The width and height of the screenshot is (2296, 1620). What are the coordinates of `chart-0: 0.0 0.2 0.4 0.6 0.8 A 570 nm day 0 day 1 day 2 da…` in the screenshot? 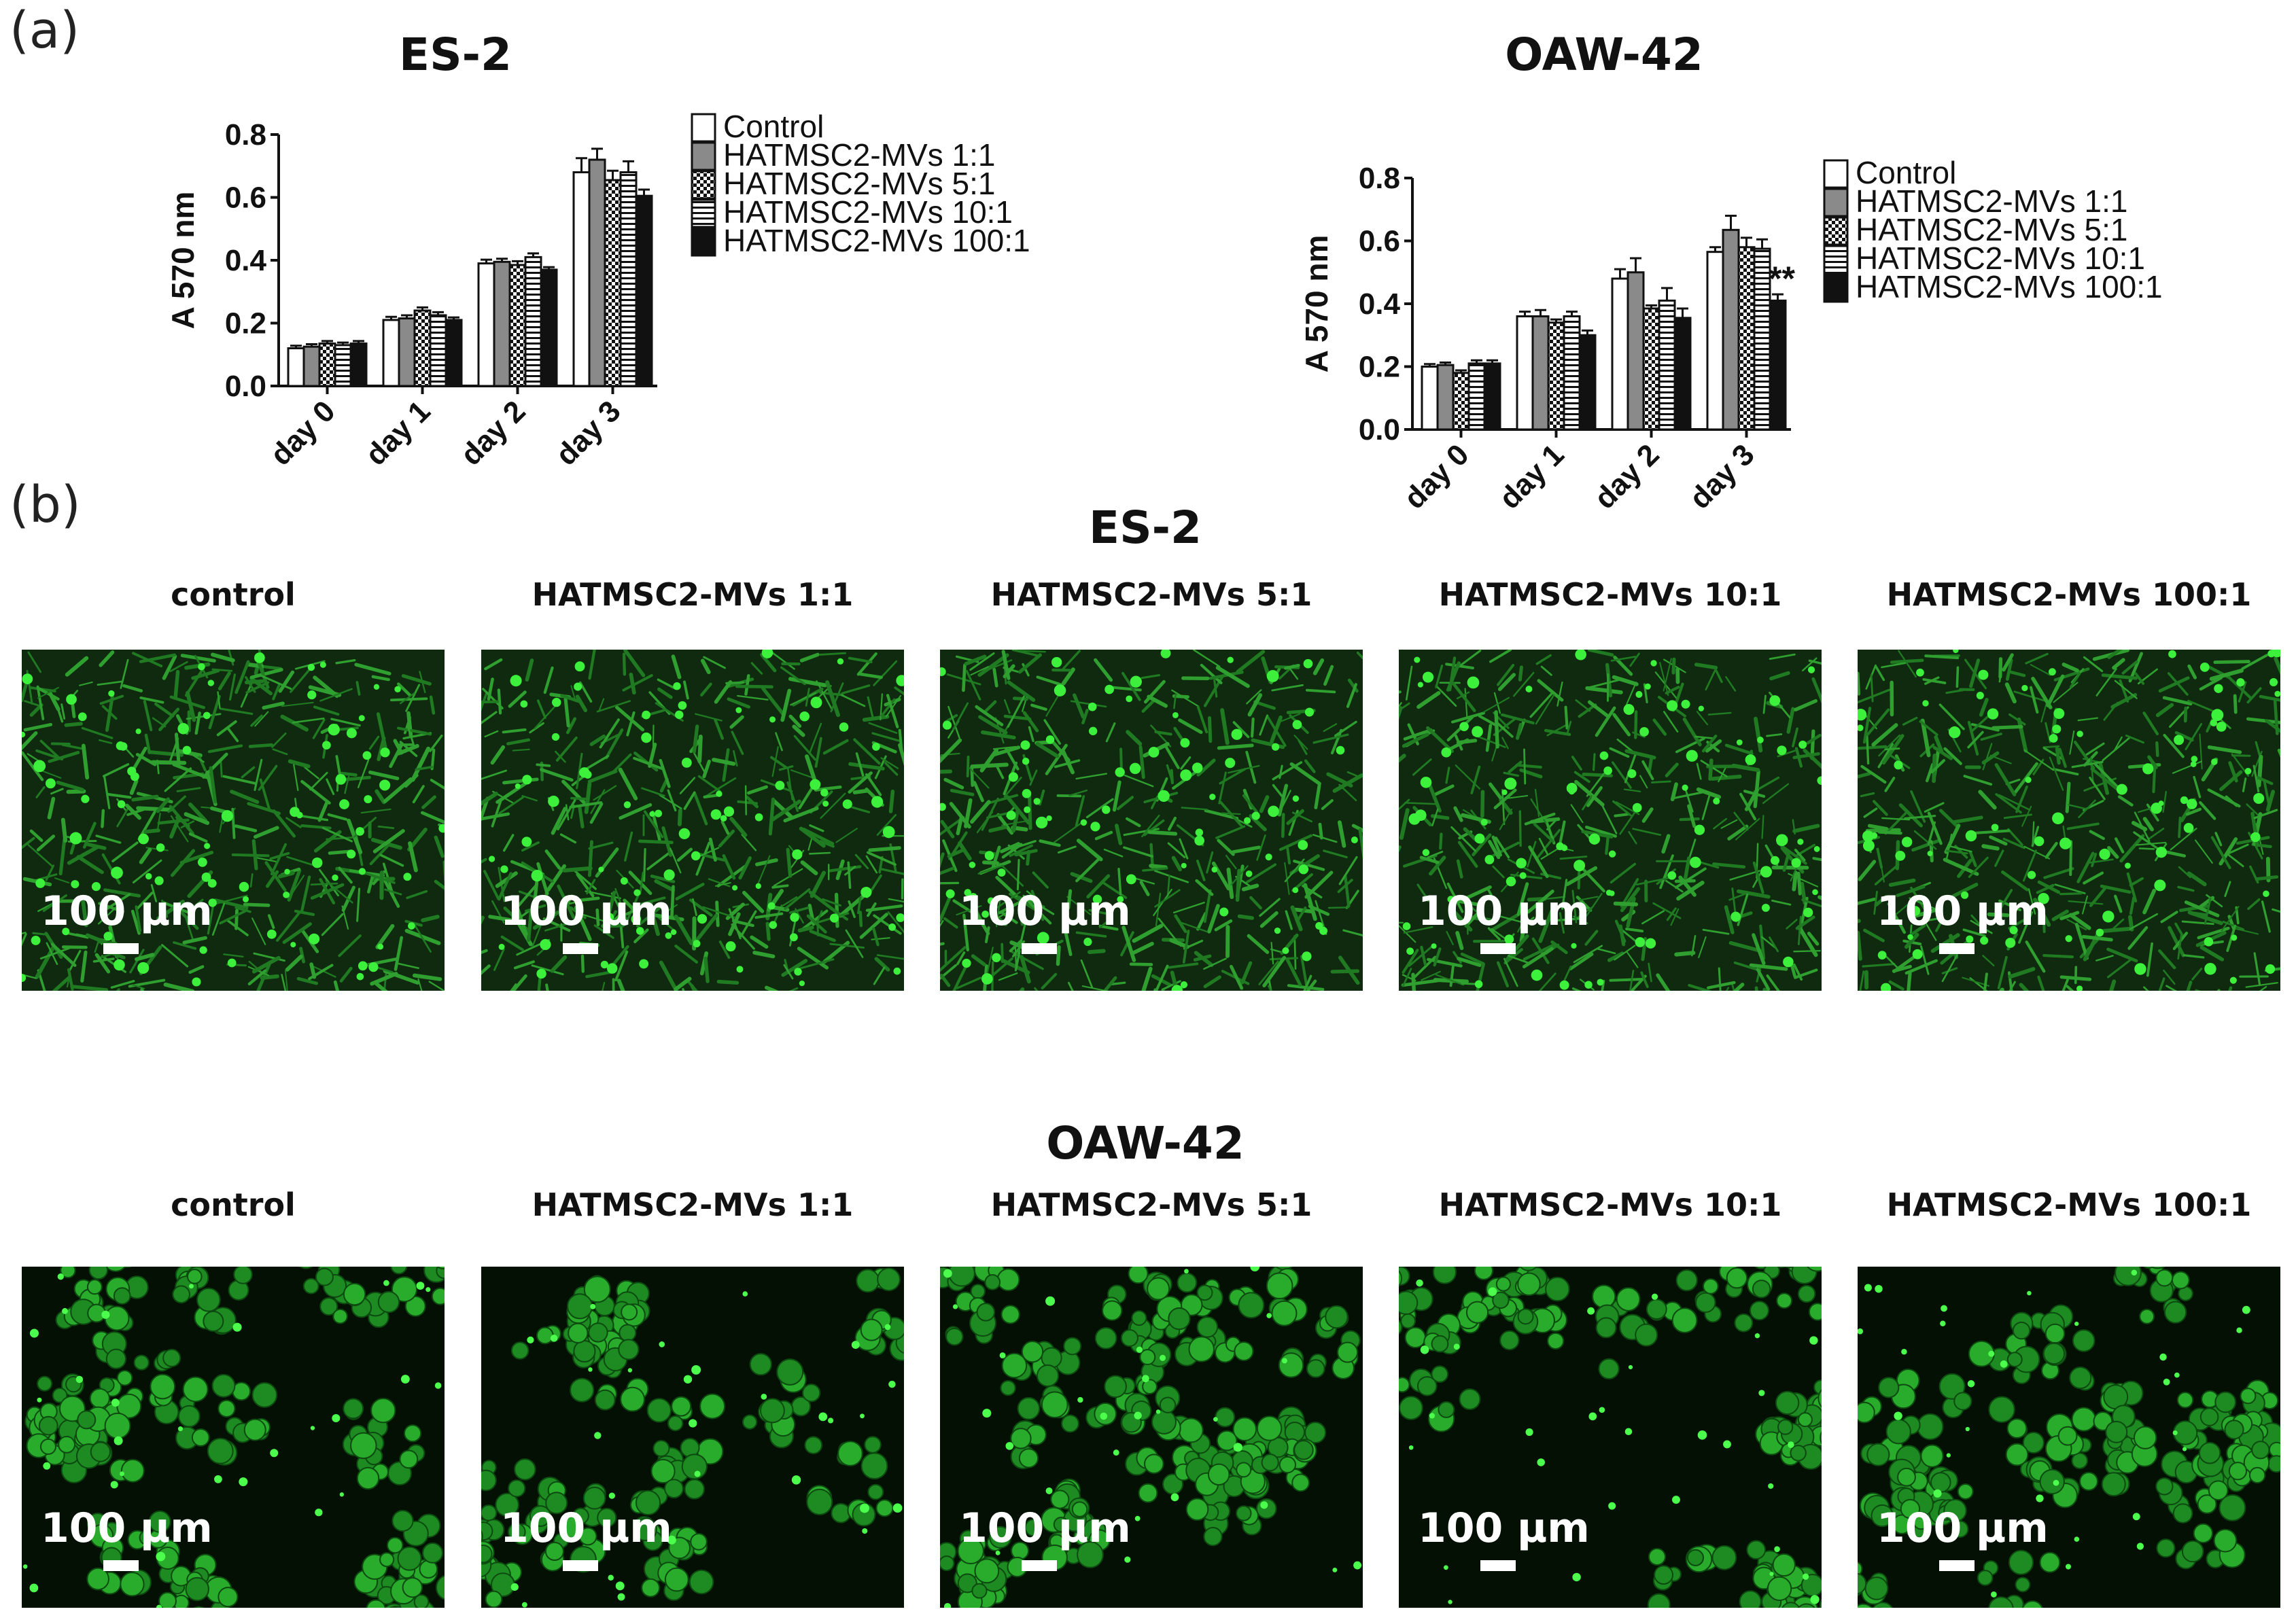 It's located at (598, 290).